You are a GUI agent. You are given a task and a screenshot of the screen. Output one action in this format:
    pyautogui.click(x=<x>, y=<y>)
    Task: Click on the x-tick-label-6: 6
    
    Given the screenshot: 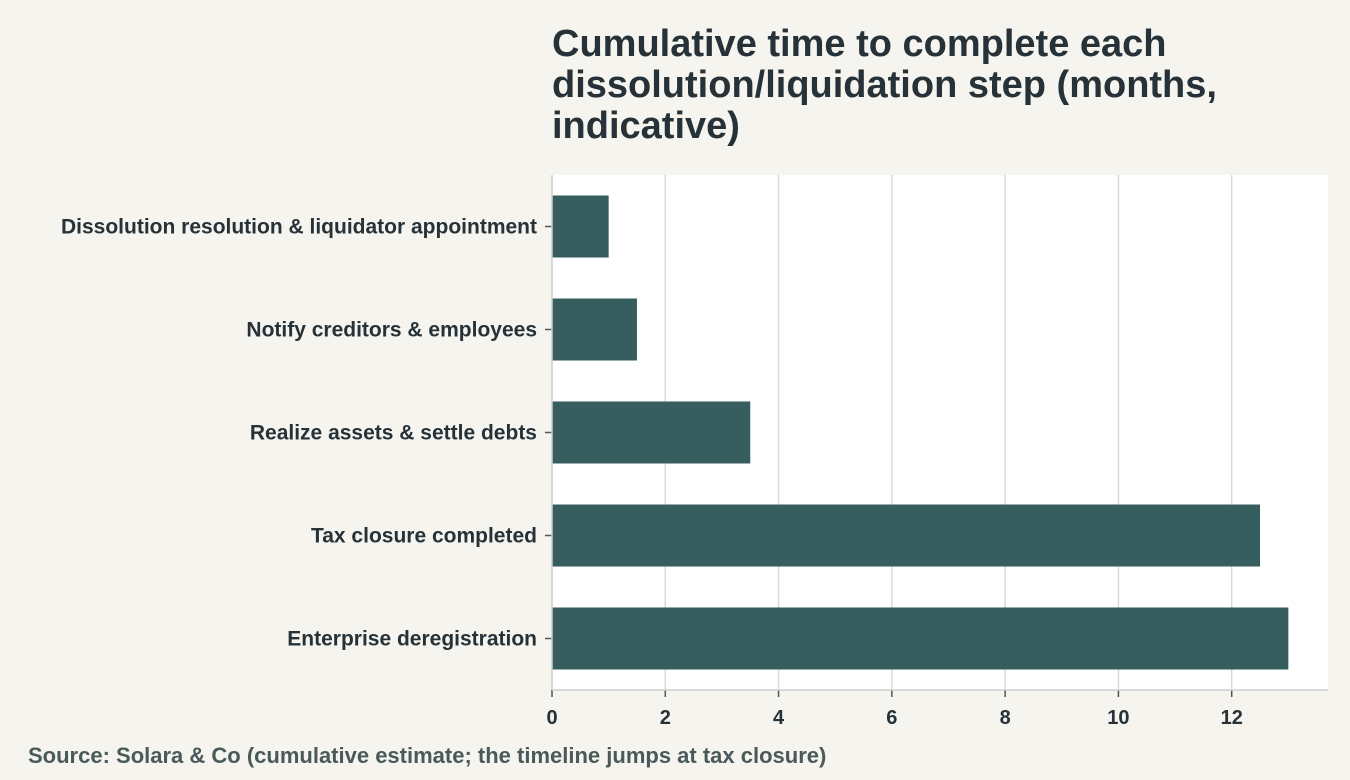 What is the action you would take?
    pyautogui.click(x=891, y=718)
    